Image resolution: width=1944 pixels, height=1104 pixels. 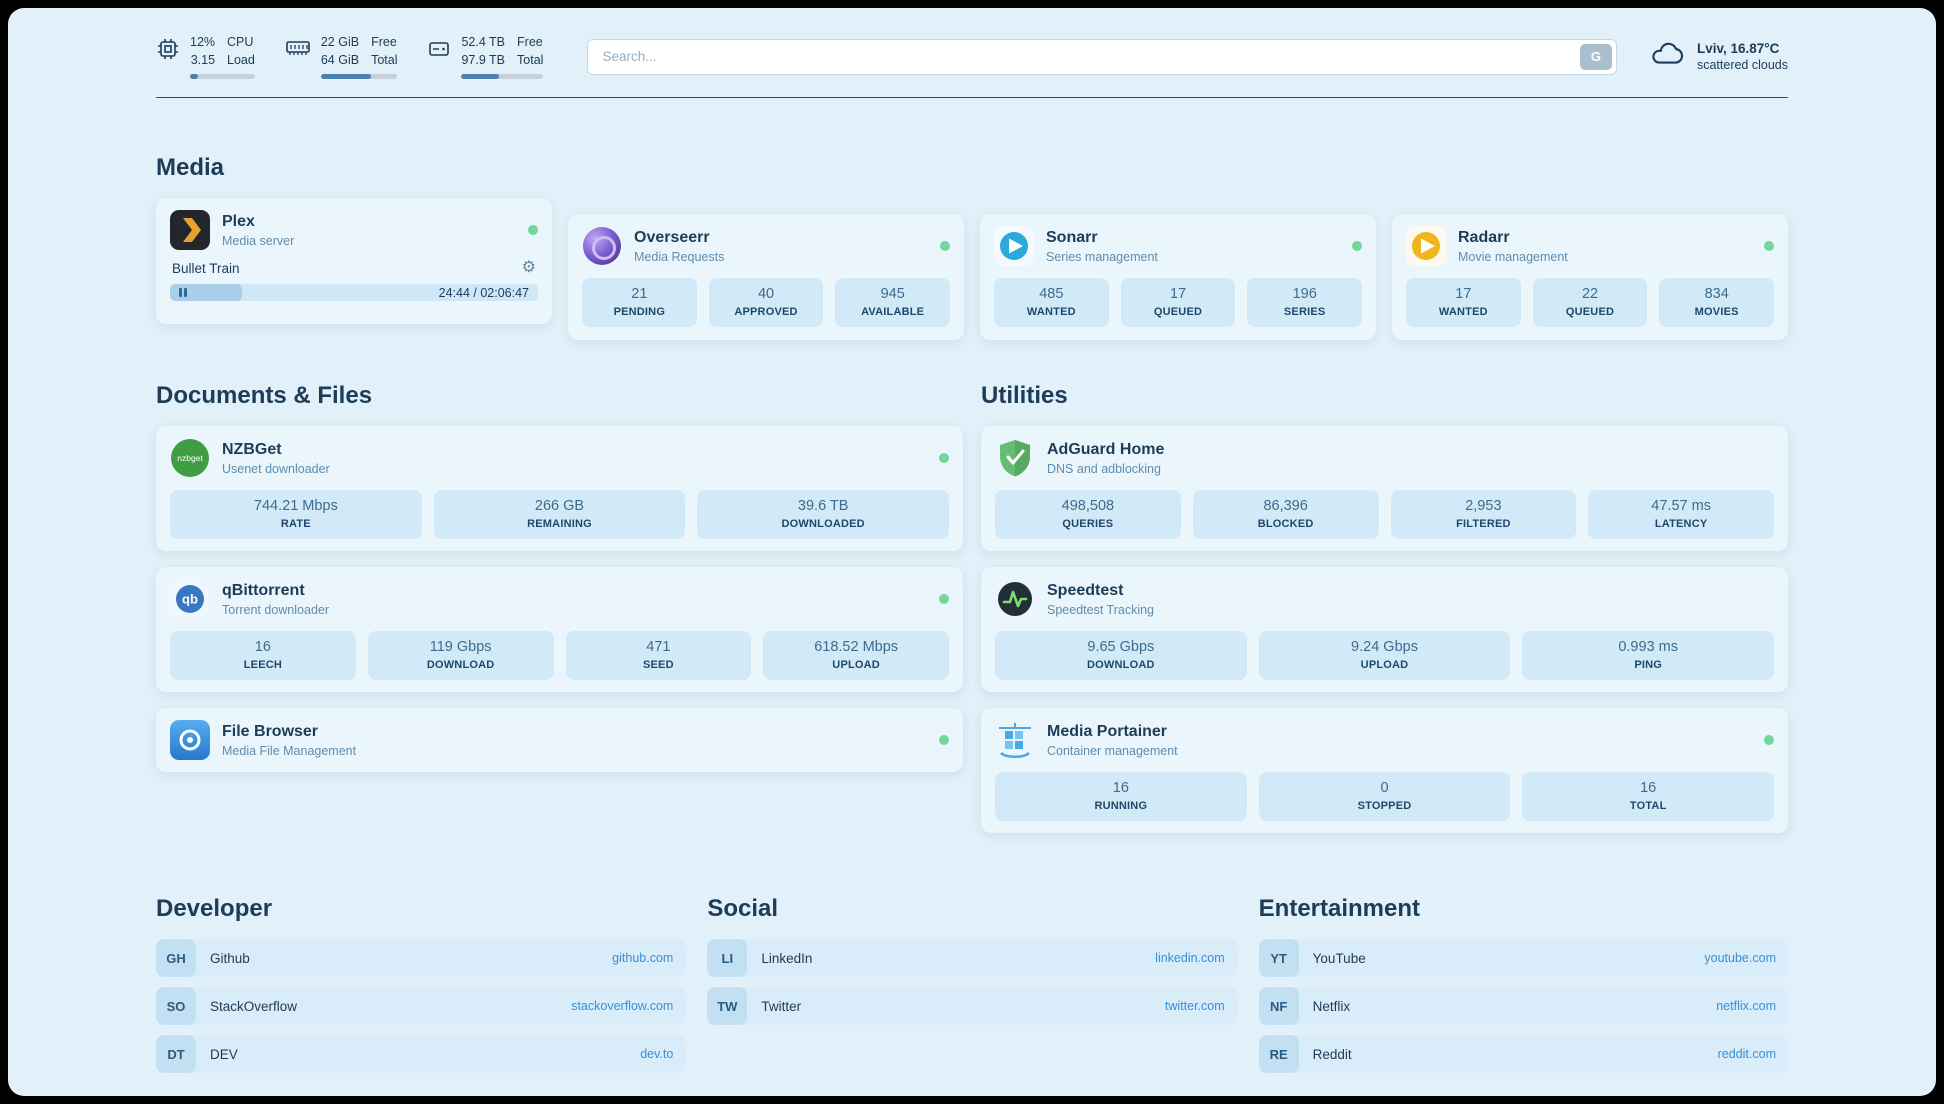 I want to click on app-subtitle: Speedtest Tracking, so click(x=1101, y=609).